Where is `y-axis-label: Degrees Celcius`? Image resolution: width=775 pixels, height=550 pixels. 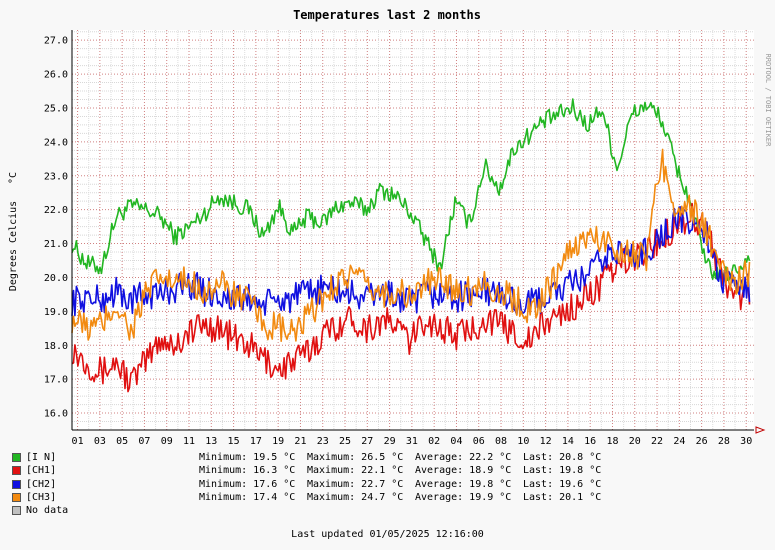 y-axis-label: Degrees Celcius is located at coordinates (13, 246).